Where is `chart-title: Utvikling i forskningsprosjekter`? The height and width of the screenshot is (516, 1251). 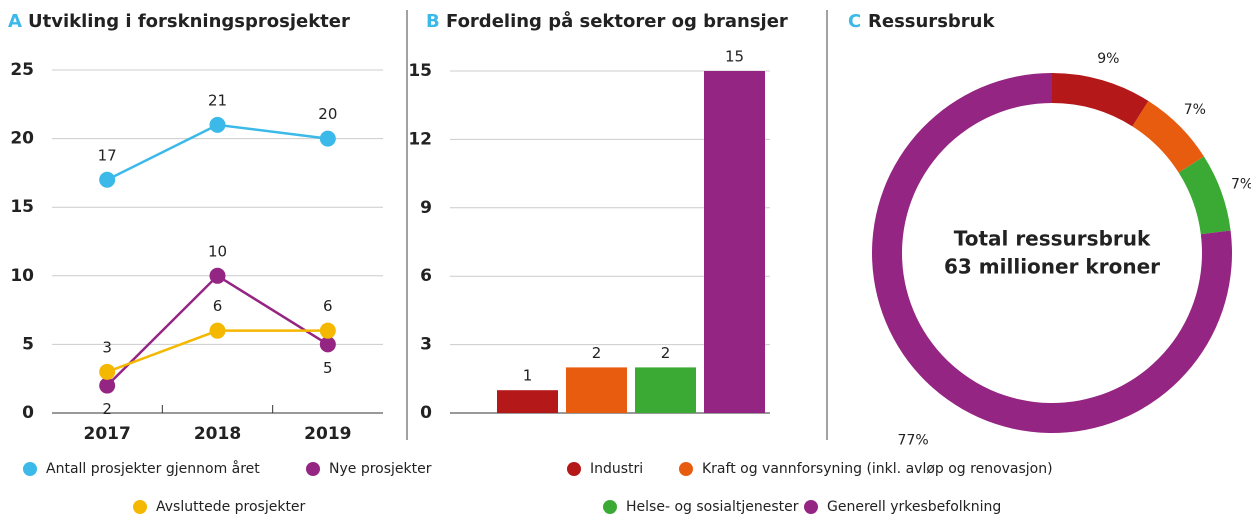 chart-title: Utvikling i forskningsprosjekter is located at coordinates (189, 21).